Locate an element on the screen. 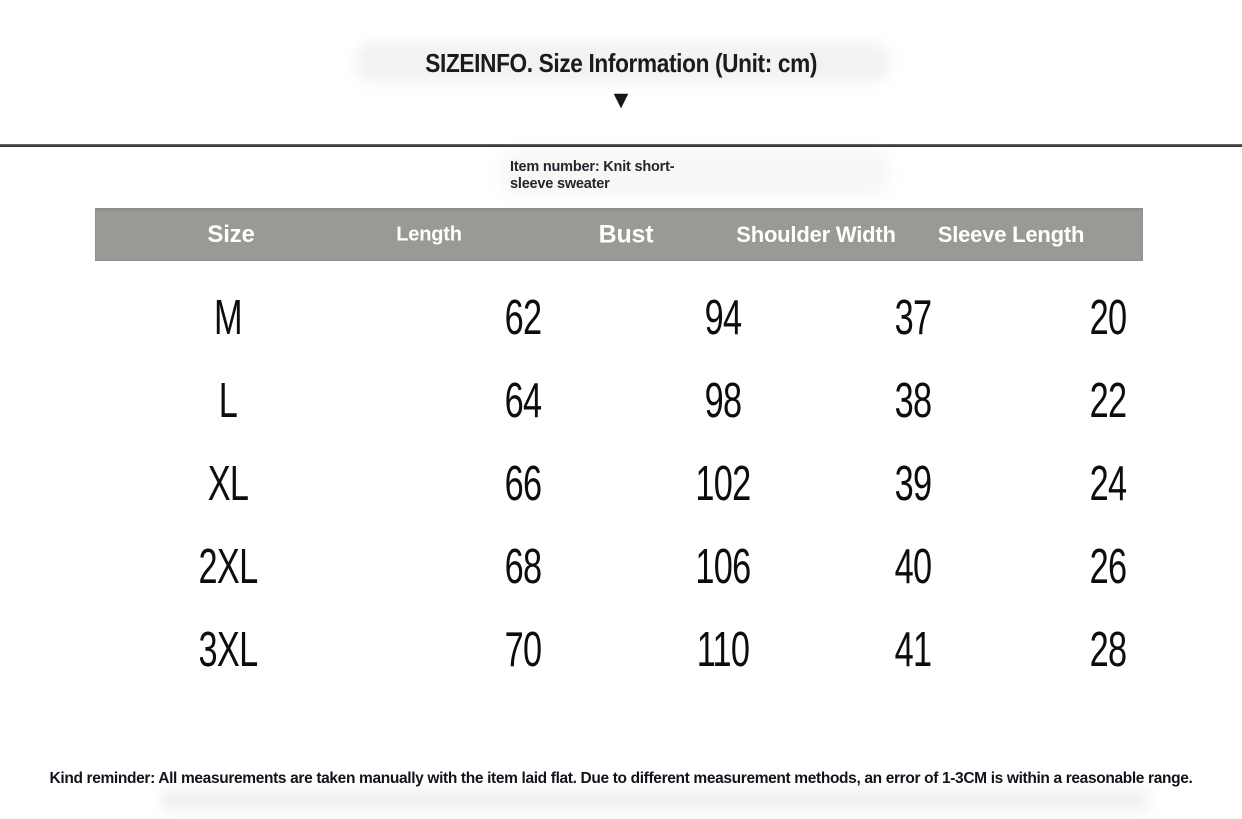  item-note-line-1: Item number: Knit short- is located at coordinates (592, 167).